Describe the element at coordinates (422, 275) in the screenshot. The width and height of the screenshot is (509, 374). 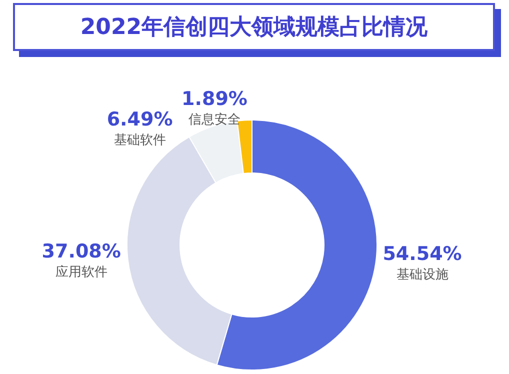
I see `slice-label: 基础设施` at that location.